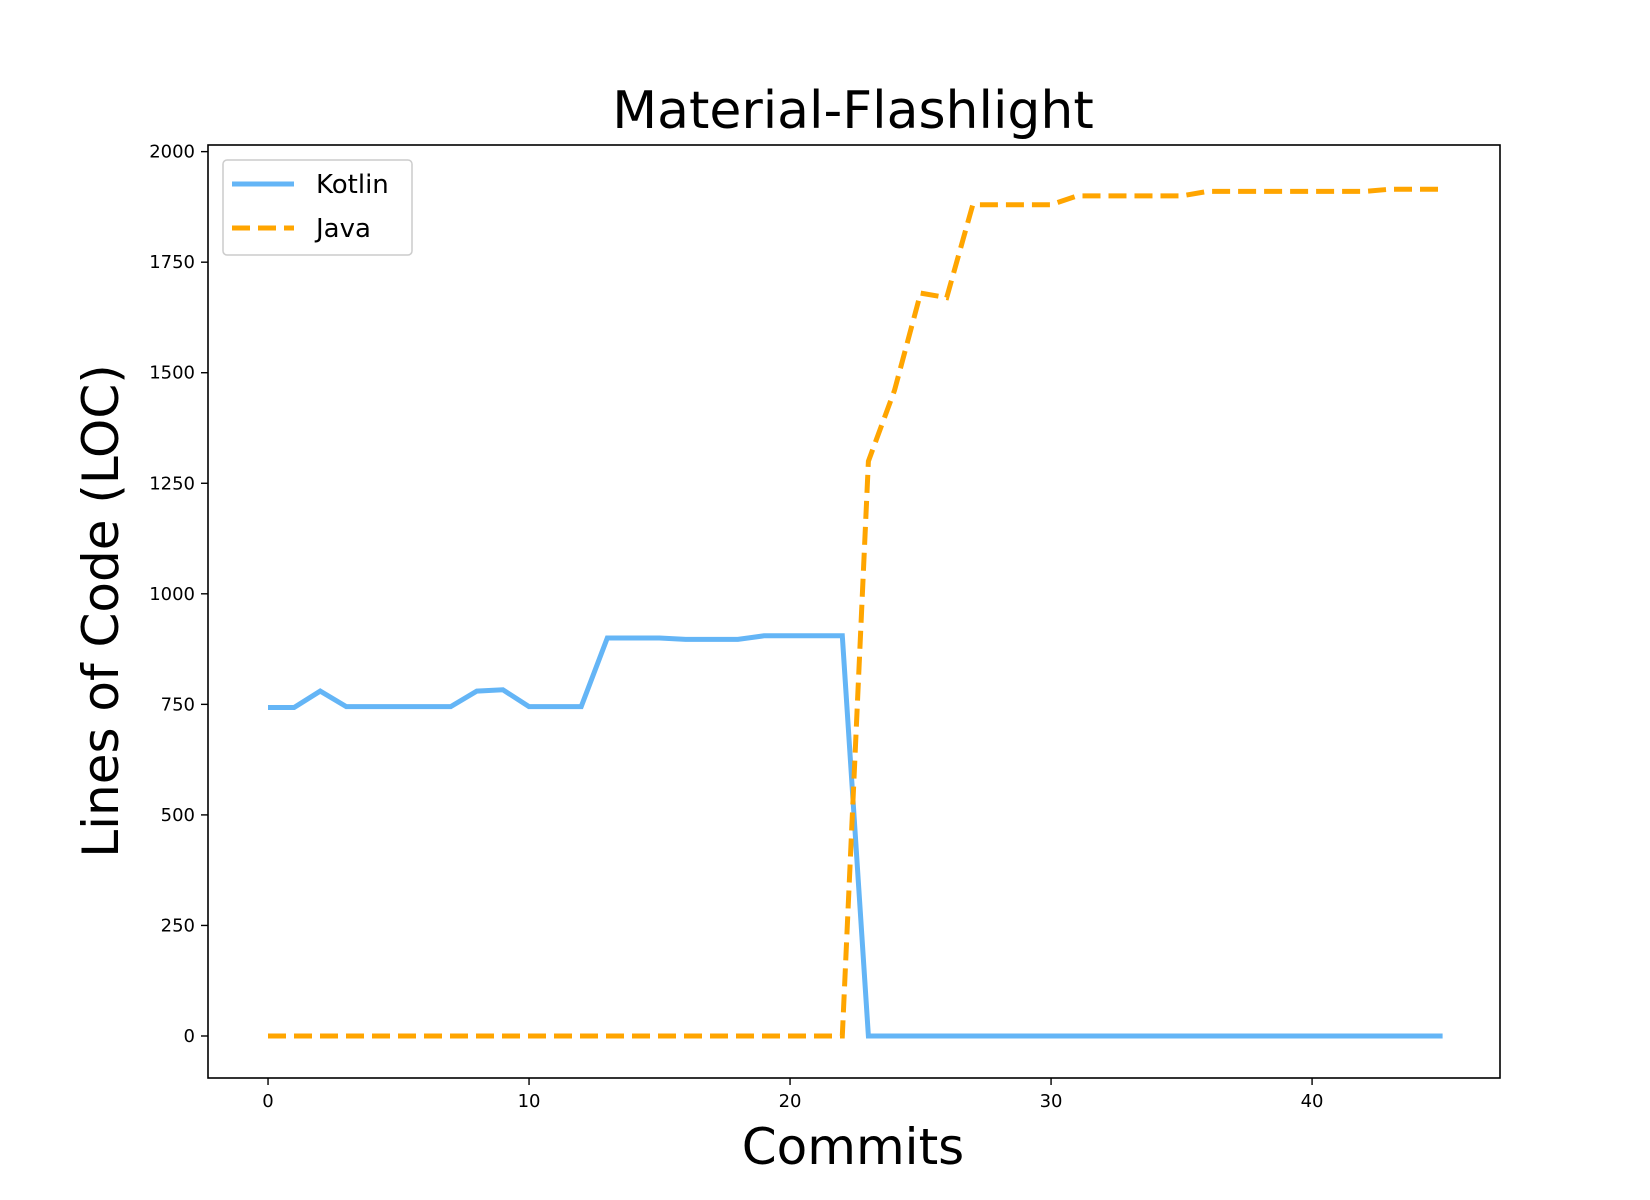  What do you see at coordinates (178, 925) in the screenshot?
I see `y-tick-label: 250` at bounding box center [178, 925].